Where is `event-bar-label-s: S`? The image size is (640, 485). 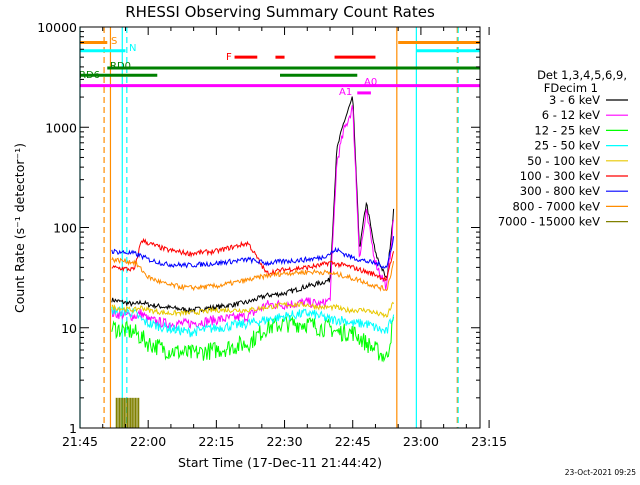
event-bar-label-s: S is located at coordinates (114, 41).